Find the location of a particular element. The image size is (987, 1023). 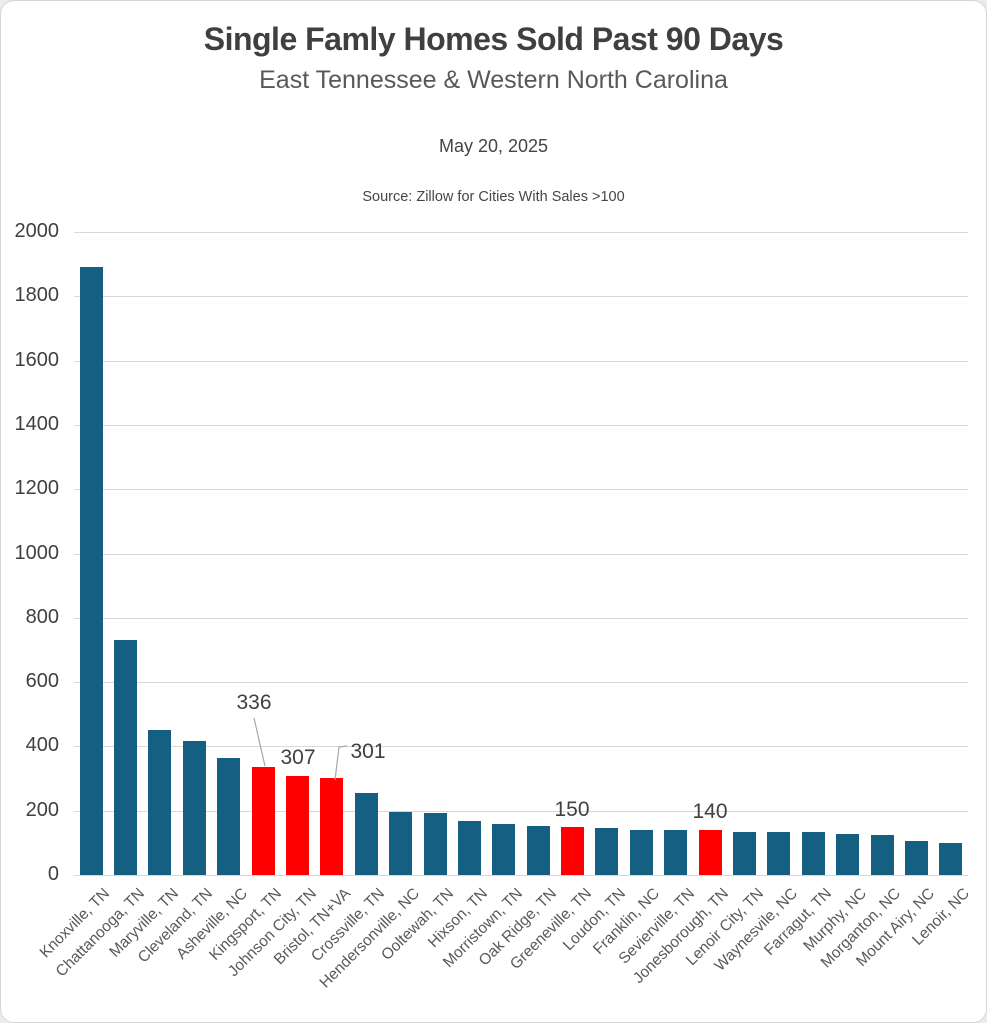

y-axis-tick-label: 0 is located at coordinates (53, 874).